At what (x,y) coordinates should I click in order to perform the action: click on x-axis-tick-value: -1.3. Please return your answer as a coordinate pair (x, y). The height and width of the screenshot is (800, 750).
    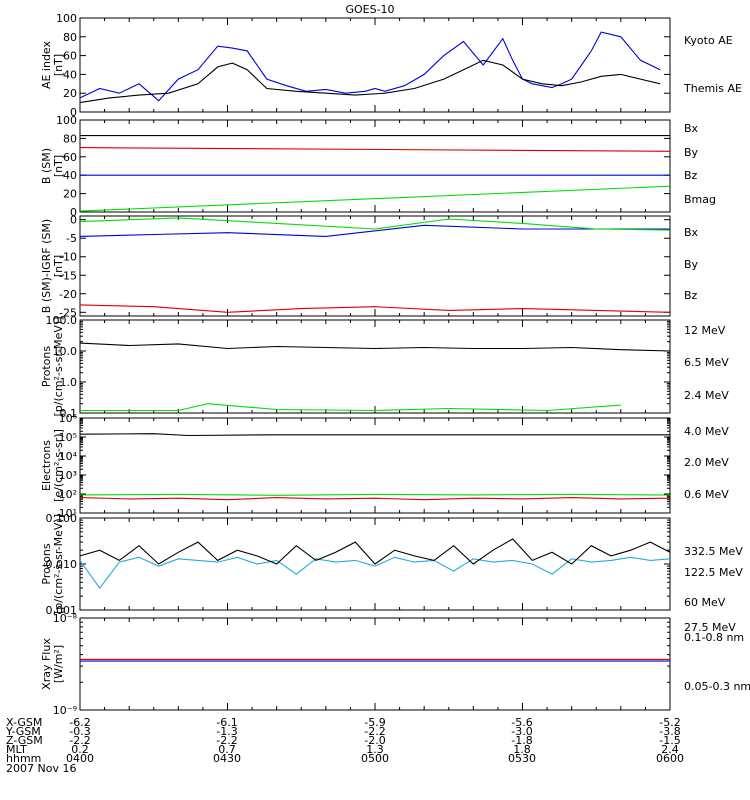
    Looking at the image, I should click on (226, 731).